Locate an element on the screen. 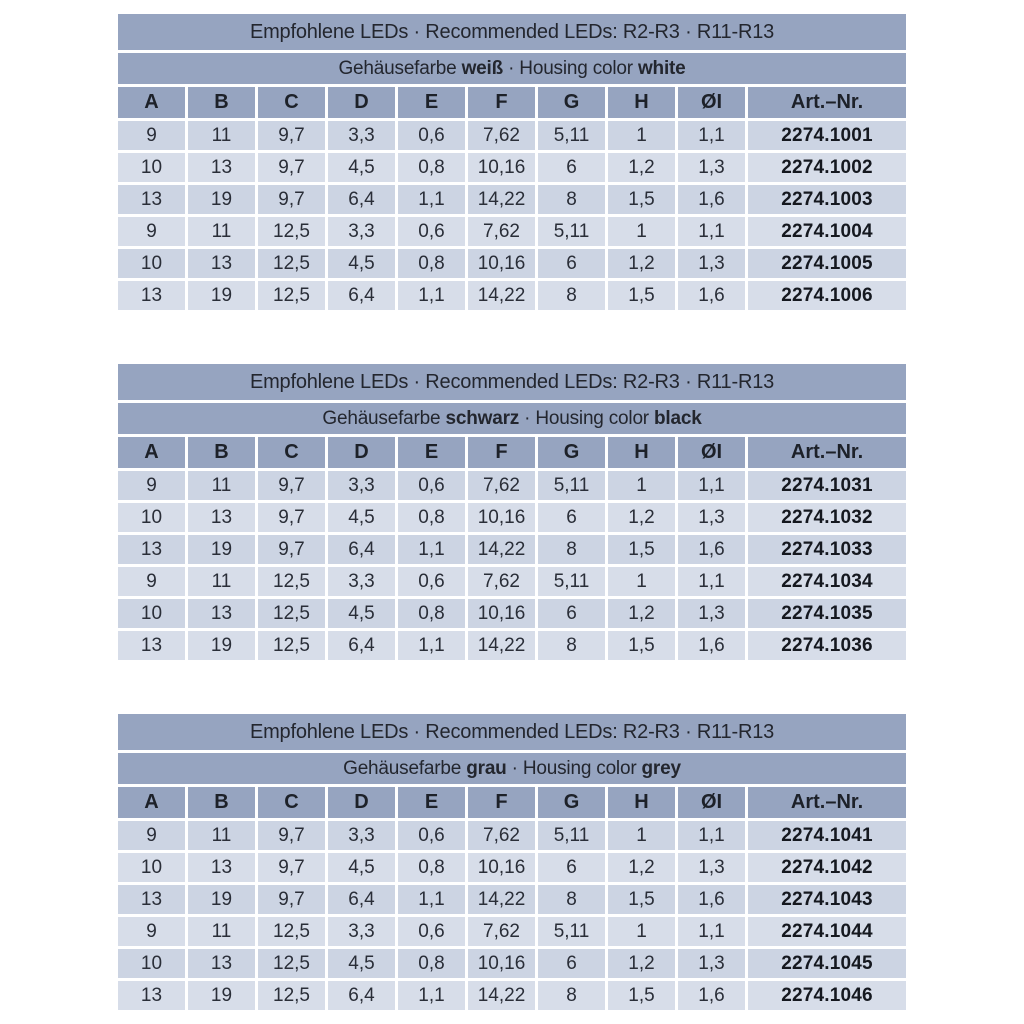 The width and height of the screenshot is (1024, 1024). art-nr-cell: 2274.1046 is located at coordinates (827, 995).